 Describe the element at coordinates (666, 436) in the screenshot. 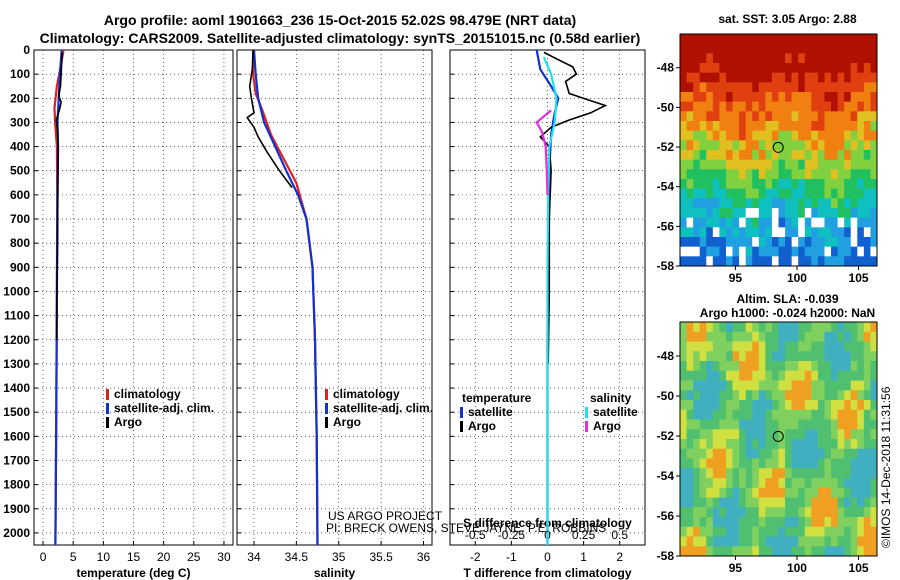

I see `lat-tick-label: -52` at that location.